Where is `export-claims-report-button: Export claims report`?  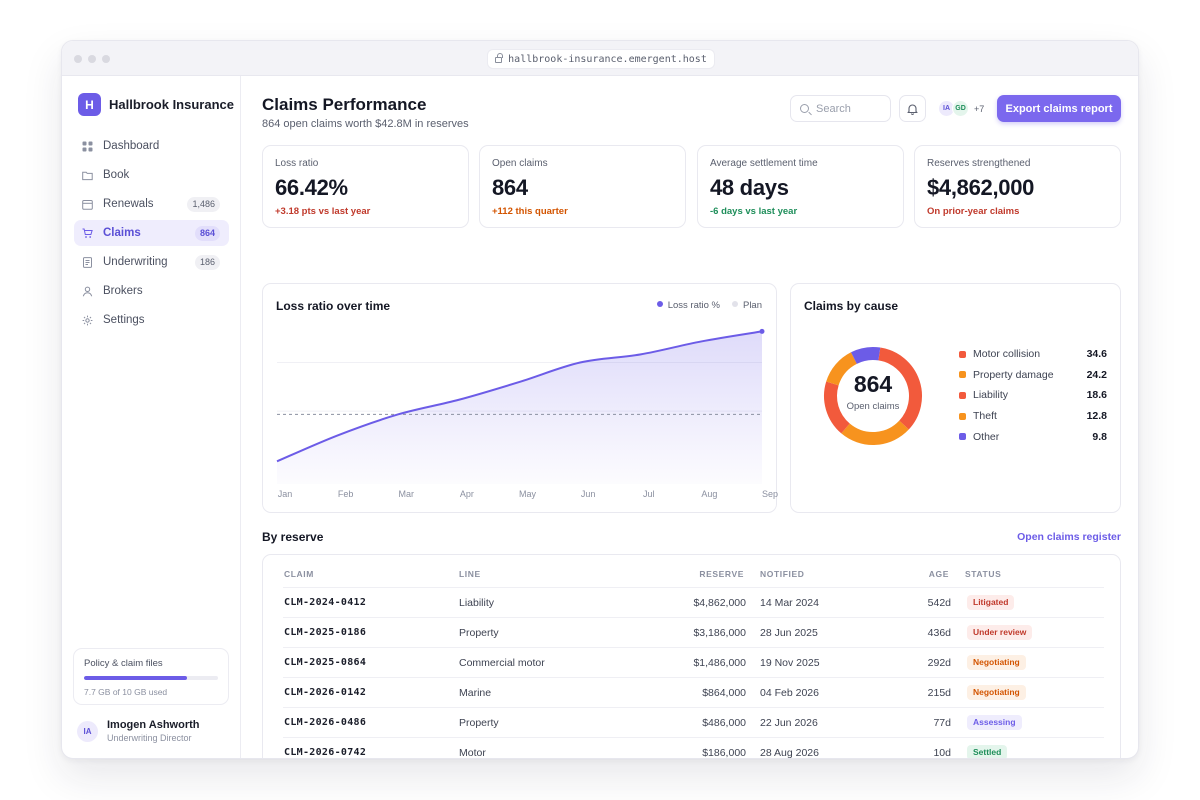 export-claims-report-button: Export claims report is located at coordinates (1059, 108).